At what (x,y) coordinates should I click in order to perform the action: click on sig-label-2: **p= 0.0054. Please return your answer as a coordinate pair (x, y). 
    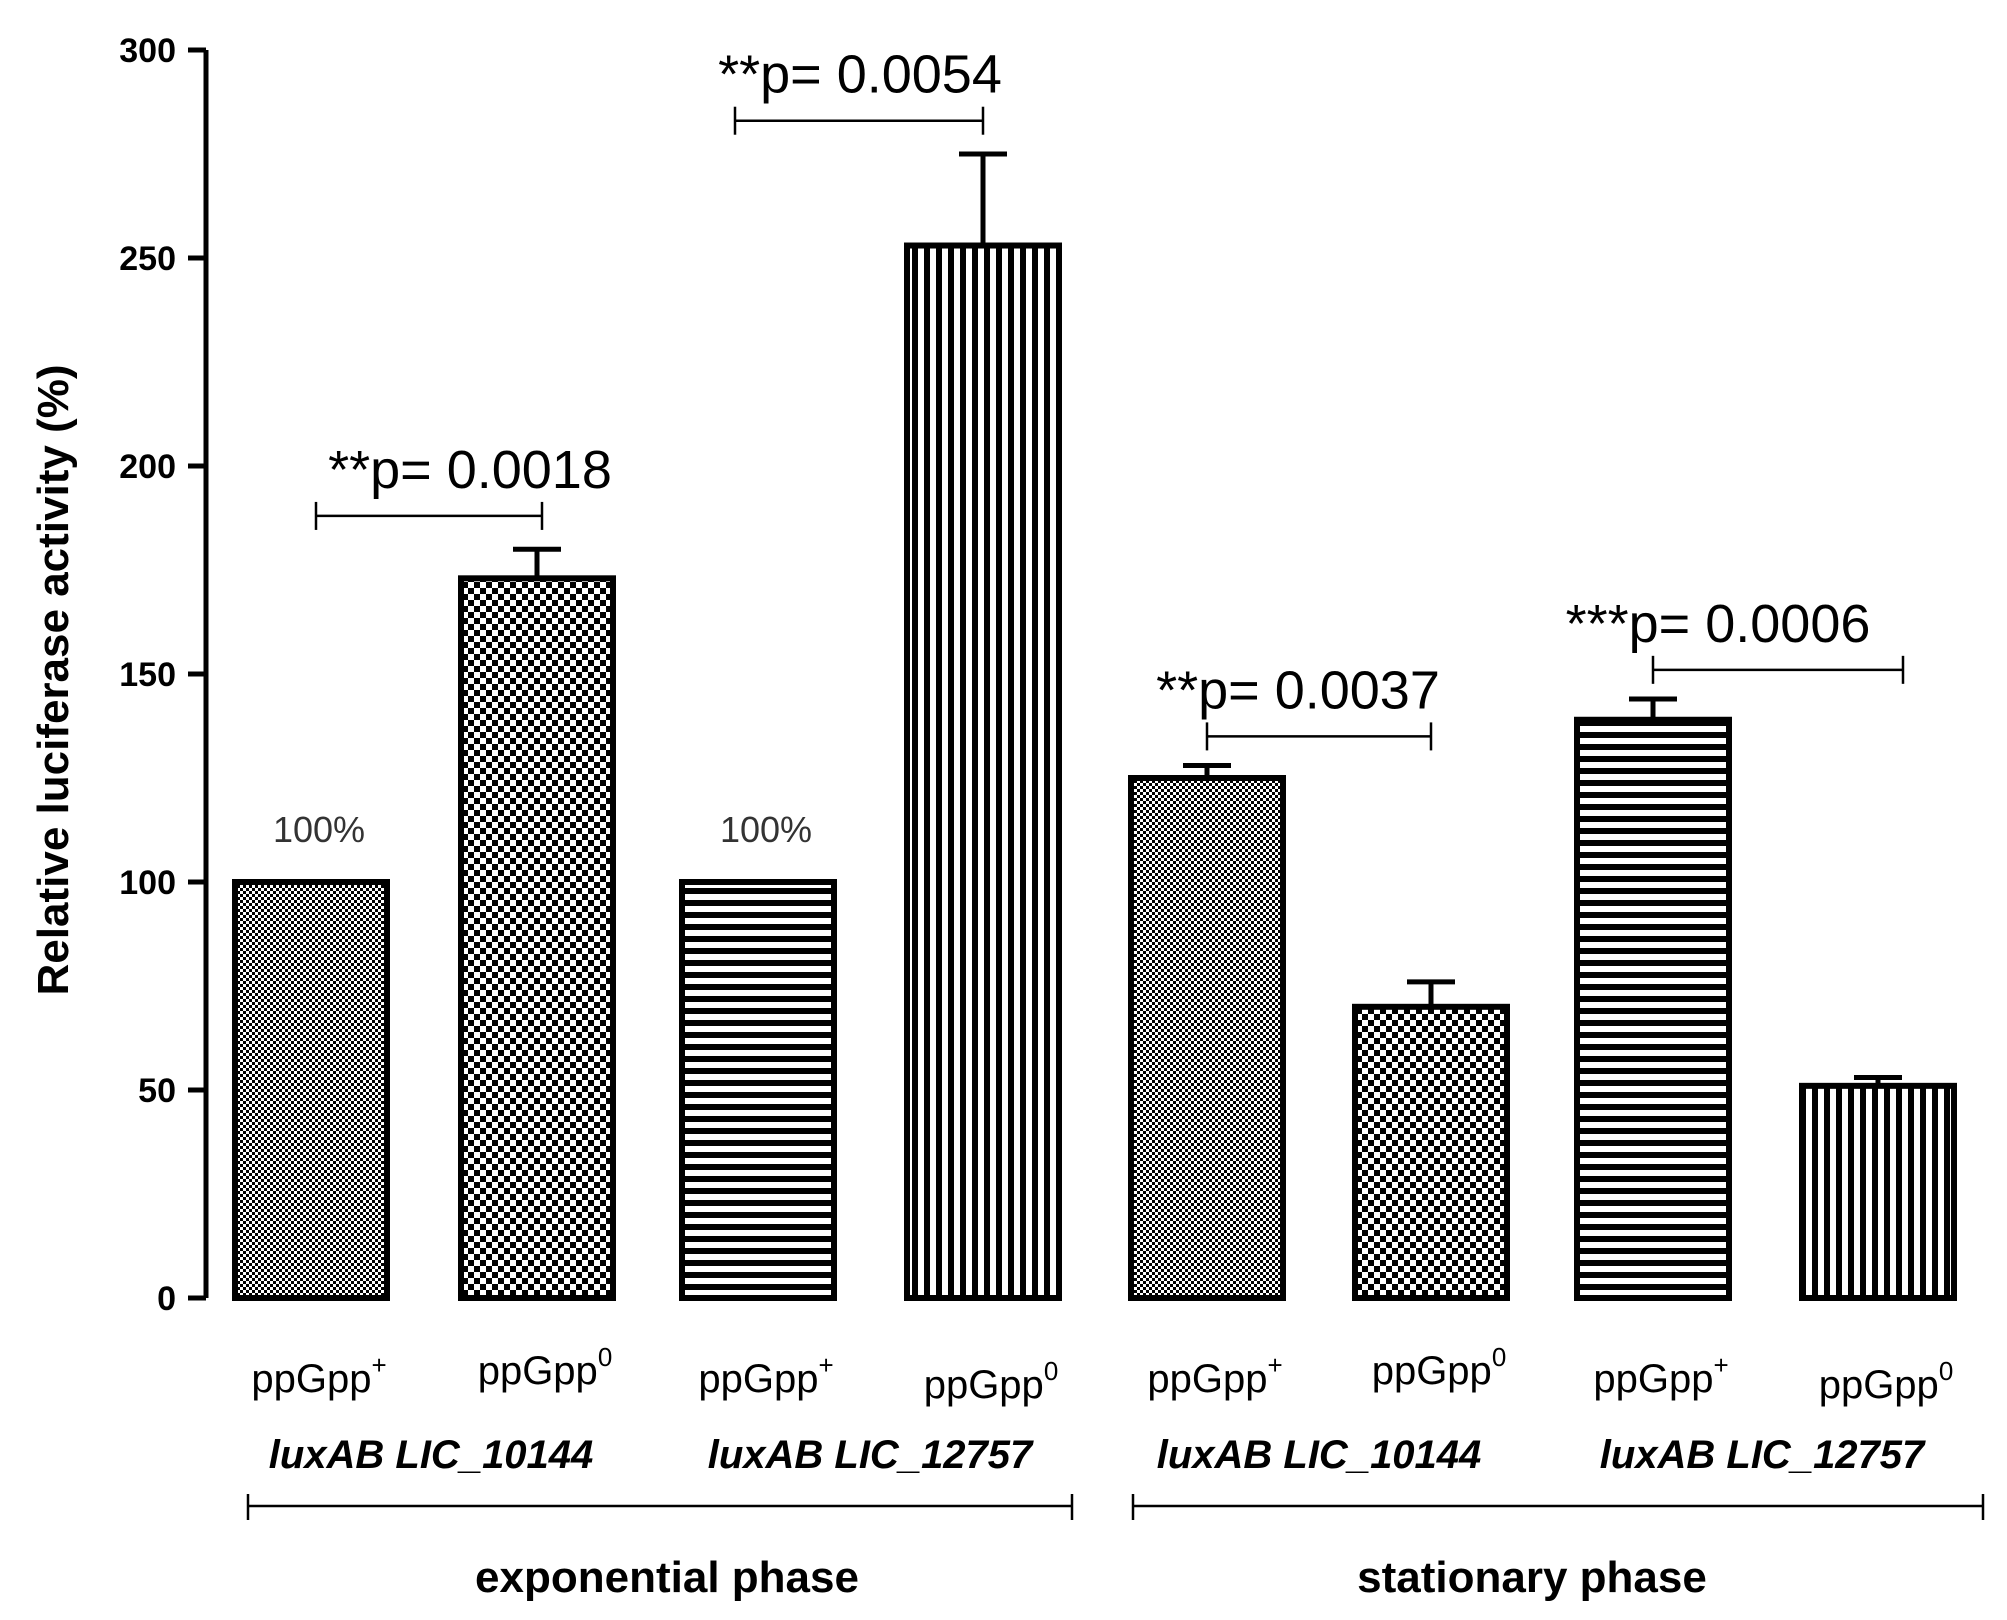
    Looking at the image, I should click on (860, 75).